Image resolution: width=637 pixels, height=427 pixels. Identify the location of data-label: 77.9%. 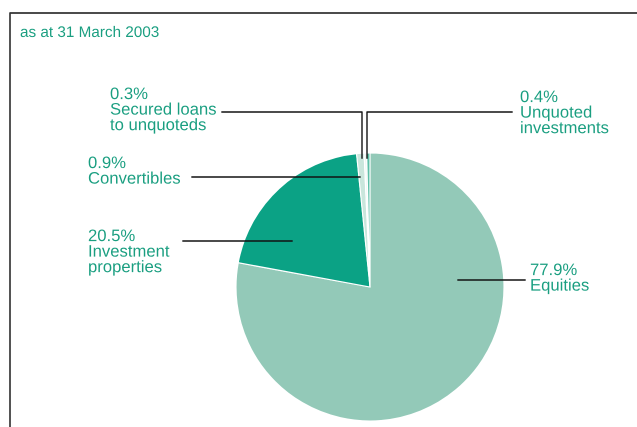
(553, 269).